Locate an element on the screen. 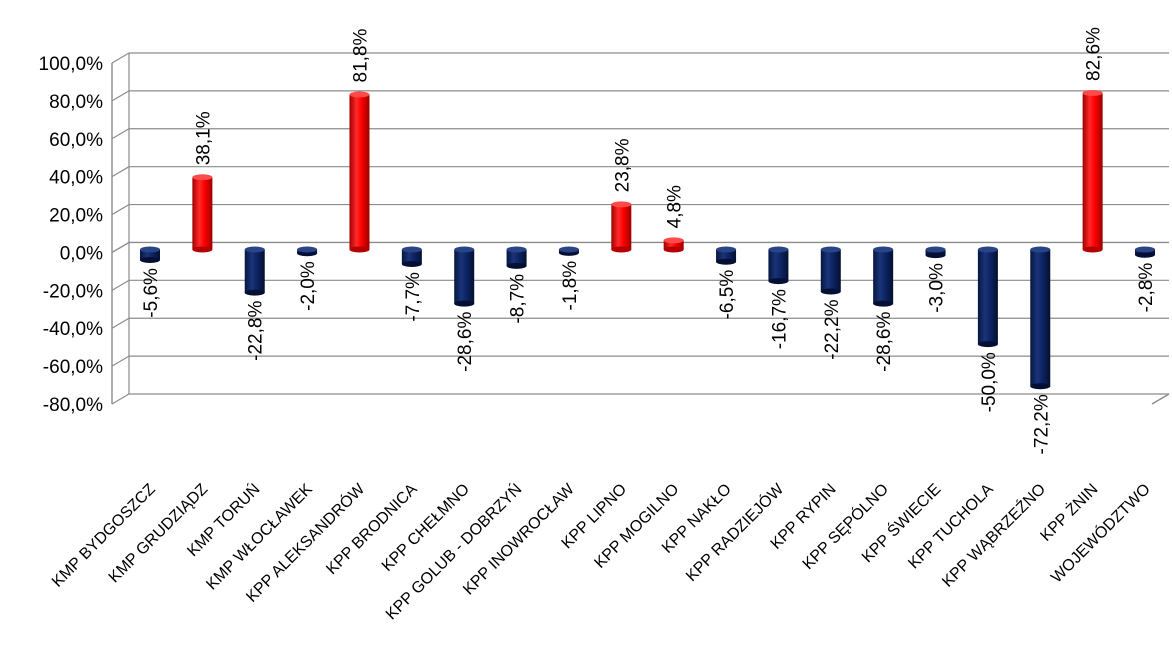  data-label: -16,7% is located at coordinates (779, 319).